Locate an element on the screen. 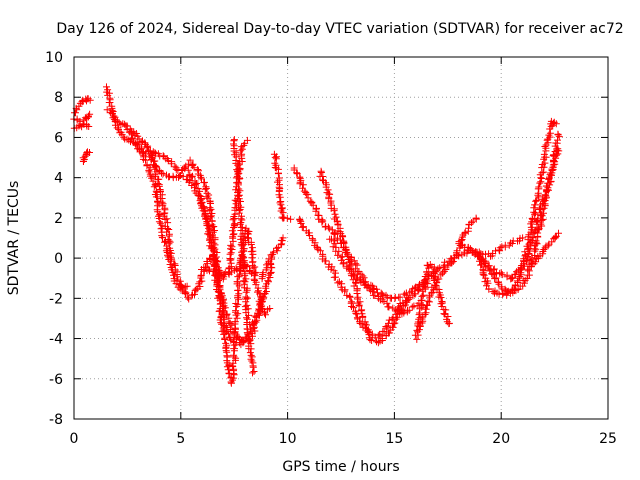  series-track-o is located at coordinates (364, 278).